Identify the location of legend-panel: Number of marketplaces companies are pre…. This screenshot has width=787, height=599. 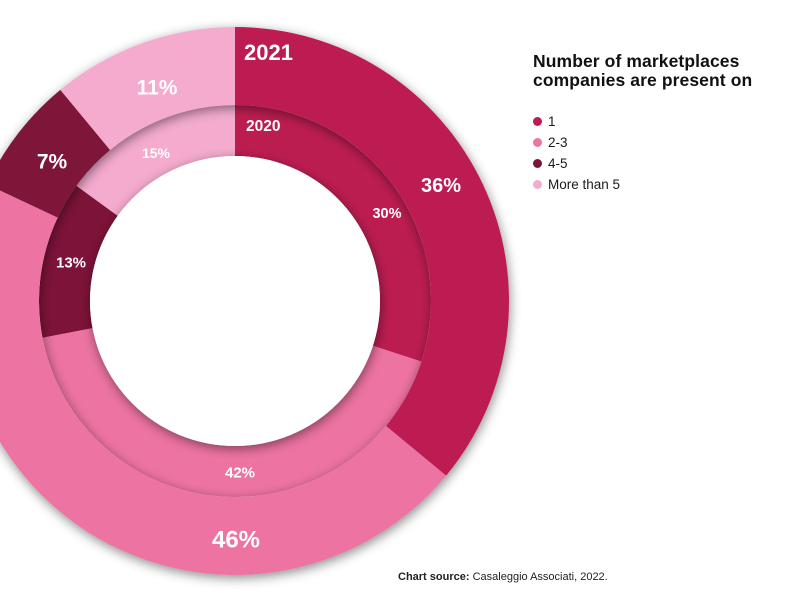
(658, 123).